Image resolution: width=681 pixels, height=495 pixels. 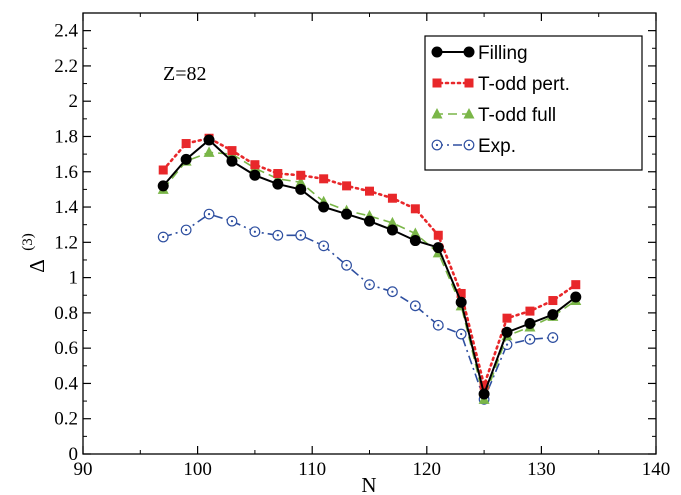 What do you see at coordinates (497, 146) in the screenshot?
I see `legend-label: Exp.` at bounding box center [497, 146].